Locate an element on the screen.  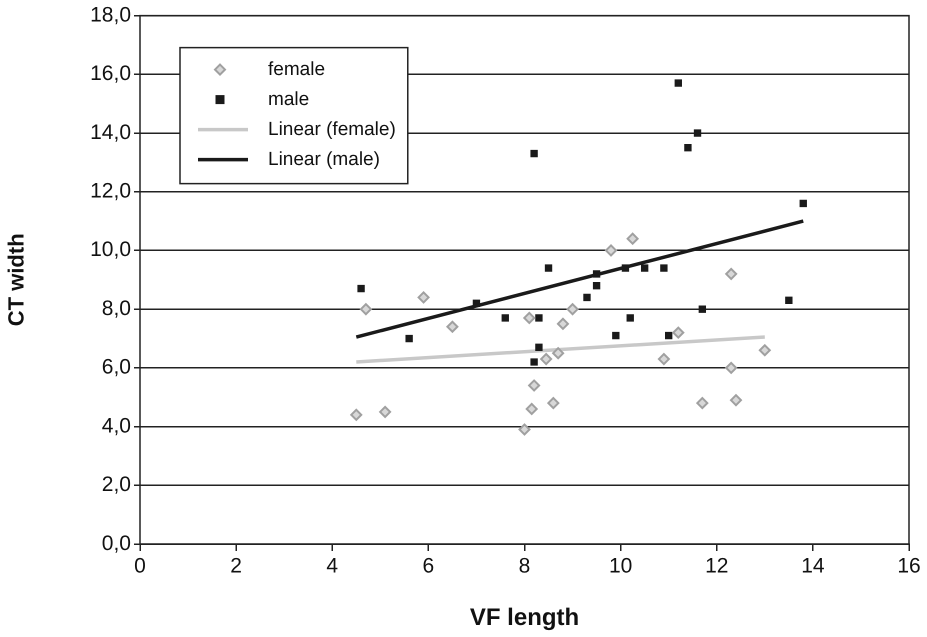
legend-label: Linear (female) is located at coordinates (332, 129).